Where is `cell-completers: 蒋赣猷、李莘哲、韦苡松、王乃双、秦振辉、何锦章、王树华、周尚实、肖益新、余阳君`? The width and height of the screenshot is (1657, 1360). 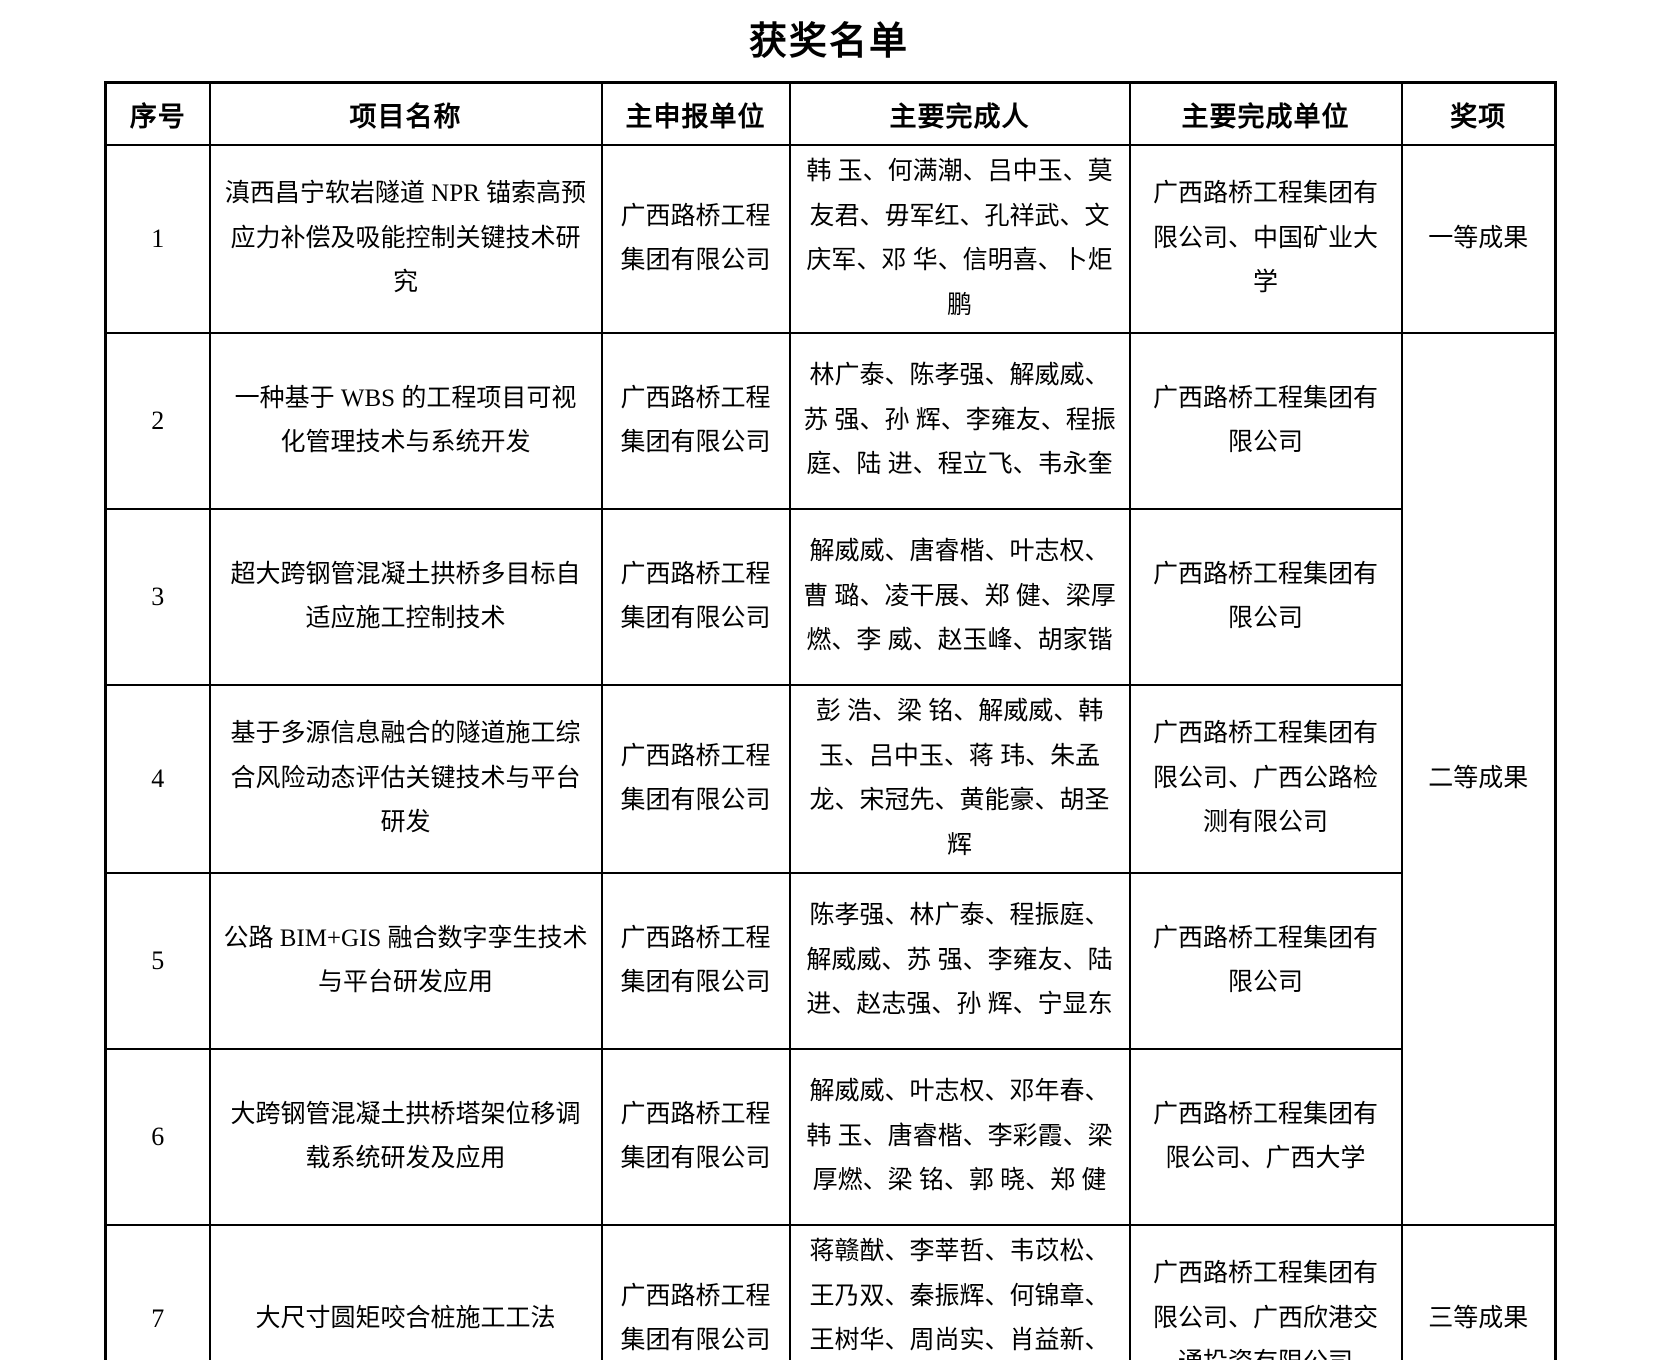
cell-completers: 蒋赣猷、李莘哲、韦苡松、王乃双、秦振辉、何锦章、王树华、周尚实、肖益新、余阳君 is located at coordinates (959, 1292).